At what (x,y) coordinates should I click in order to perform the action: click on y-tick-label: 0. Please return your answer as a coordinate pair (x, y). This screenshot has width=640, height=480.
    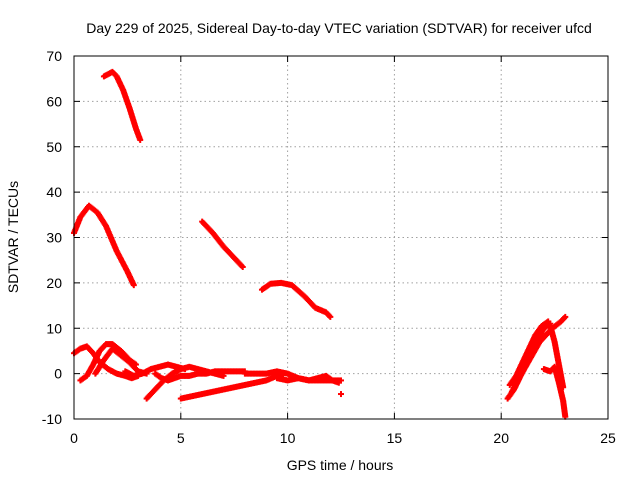
    Looking at the image, I should click on (58, 374).